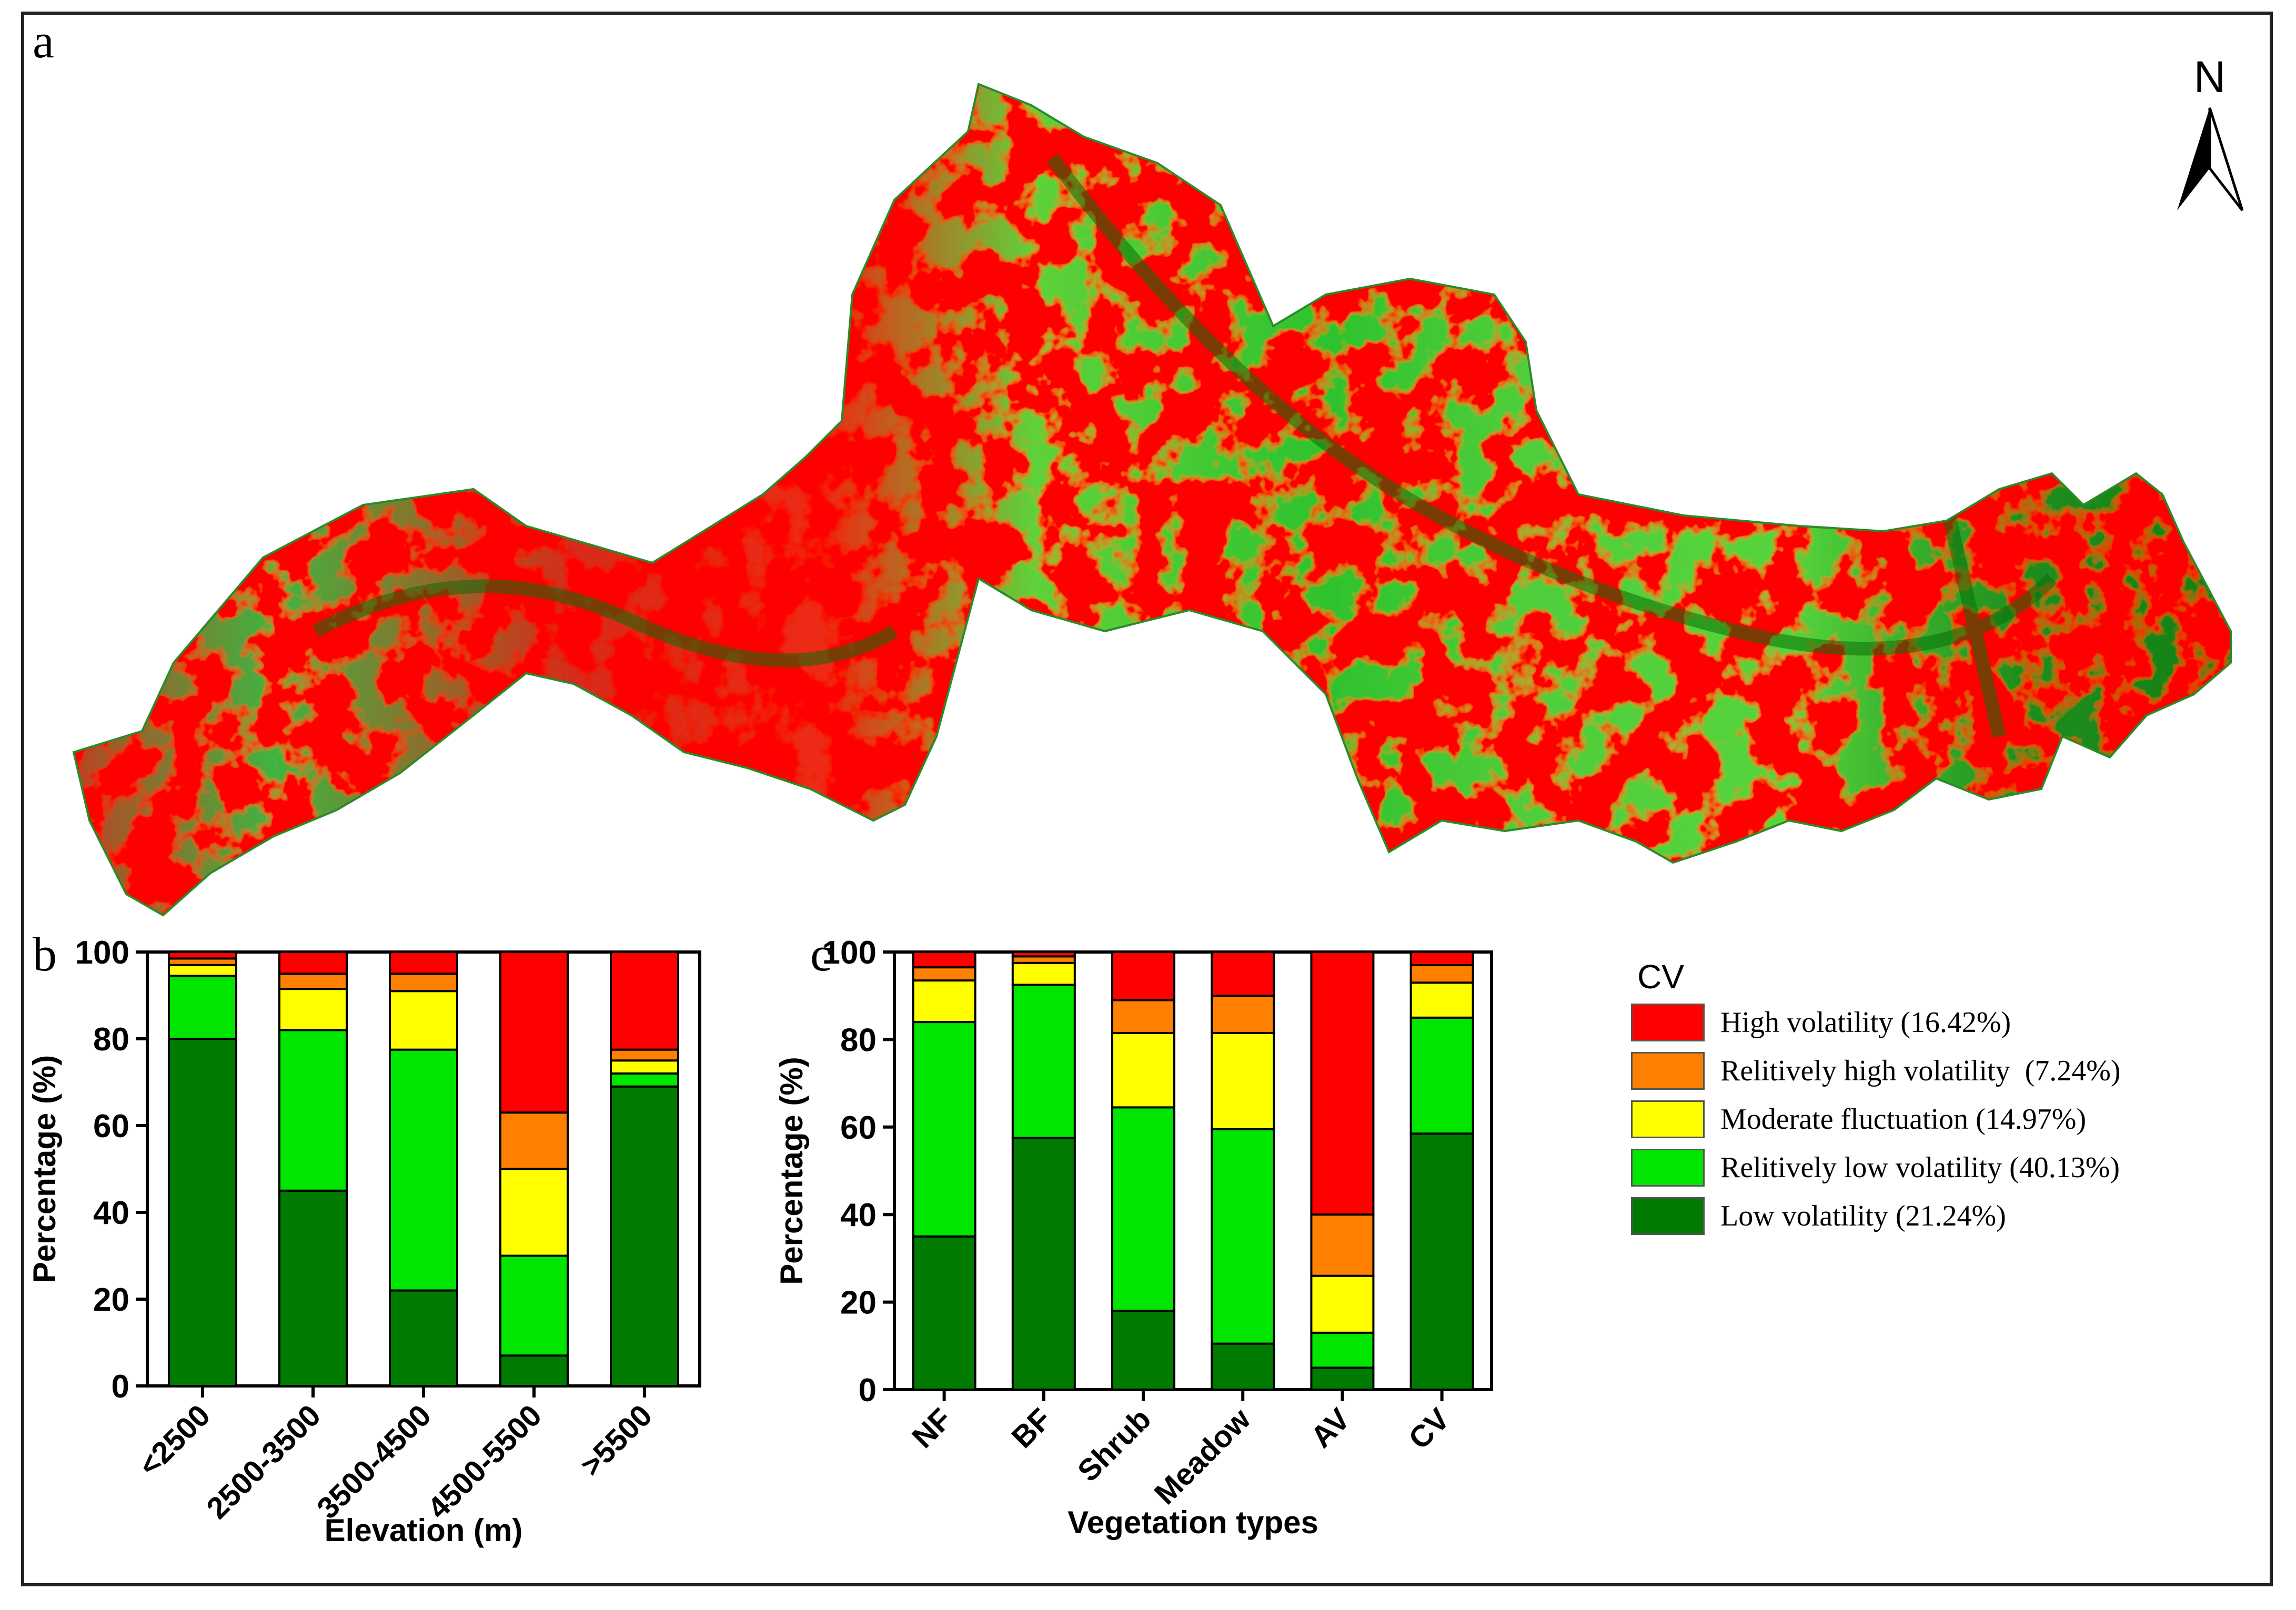 The height and width of the screenshot is (1610, 2296). I want to click on legend-item: Moderate fluctuation (14.97%), so click(1933, 1120).